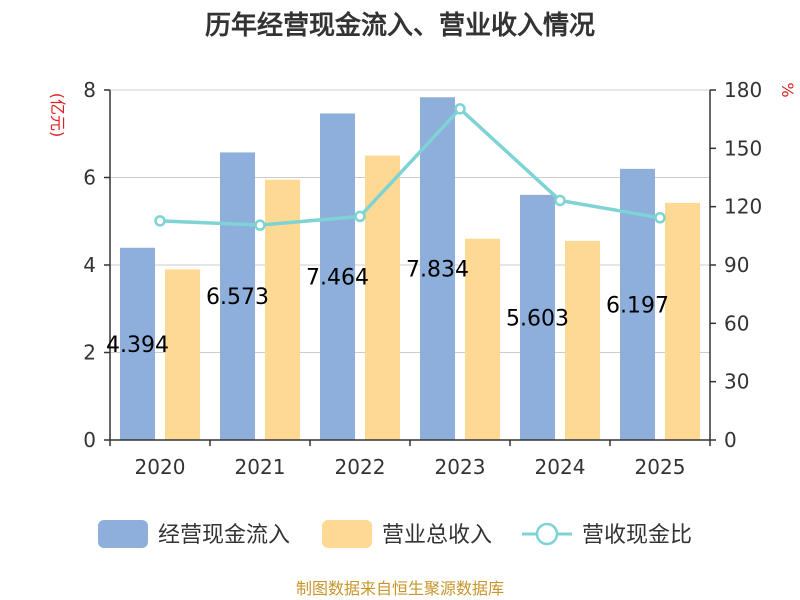  Describe the element at coordinates (89, 90) in the screenshot. I see `left-tick-label: 8` at that location.